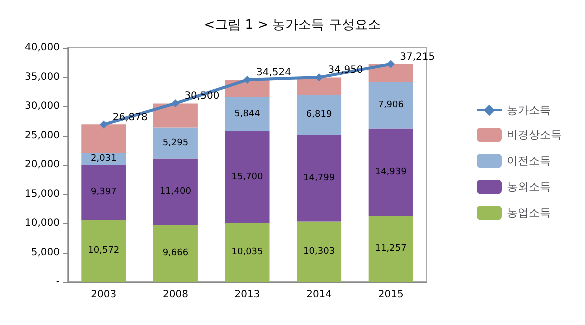 The width and height of the screenshot is (585, 325). I want to click on x-tick-label: 2015, so click(391, 295).